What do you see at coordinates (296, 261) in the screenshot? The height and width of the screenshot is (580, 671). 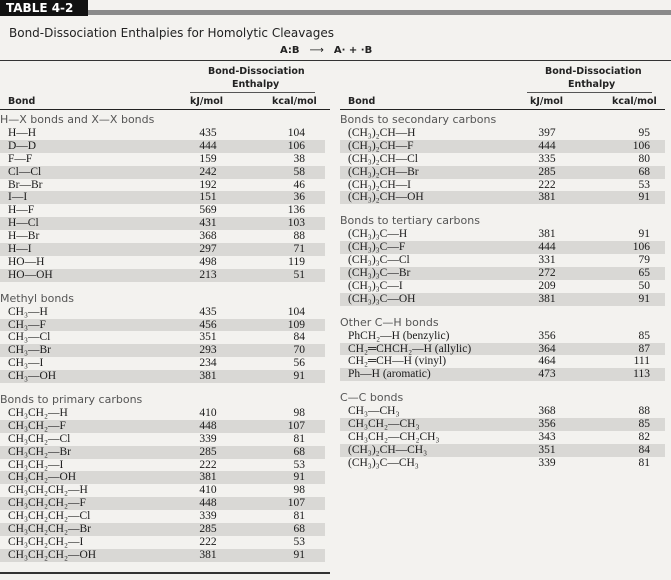 I see `kcal-cell: 119` at bounding box center [296, 261].